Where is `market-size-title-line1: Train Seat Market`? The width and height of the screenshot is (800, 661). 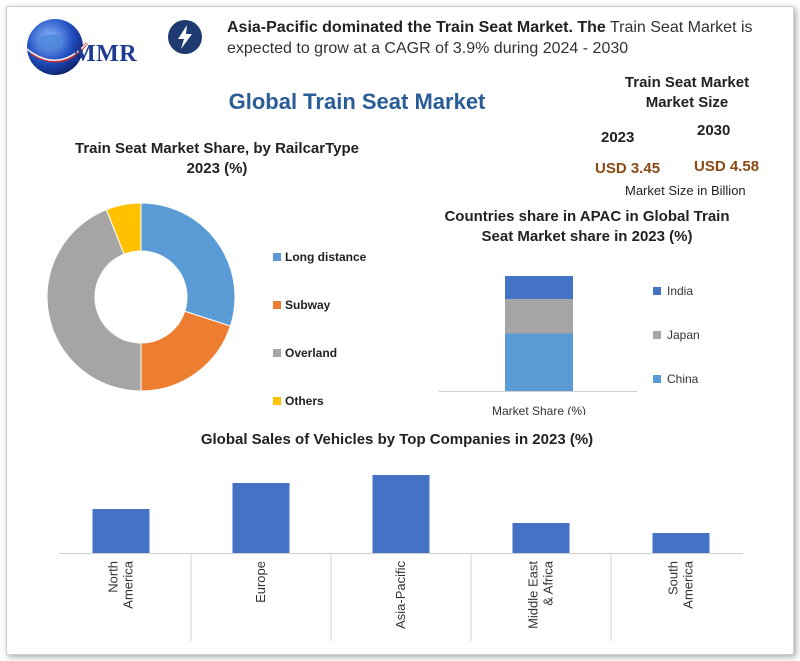
market-size-title-line1: Train Seat Market is located at coordinates (687, 82).